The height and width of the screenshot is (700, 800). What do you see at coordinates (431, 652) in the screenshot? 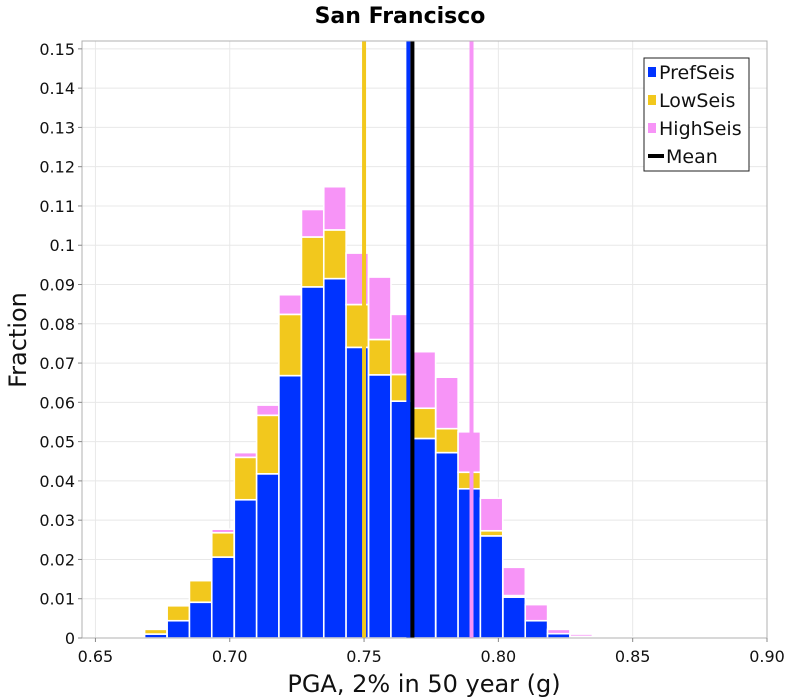
I see `x-axis-ticks: 0.65 0.70 0.75 0.80 0.85 0.90` at bounding box center [431, 652].